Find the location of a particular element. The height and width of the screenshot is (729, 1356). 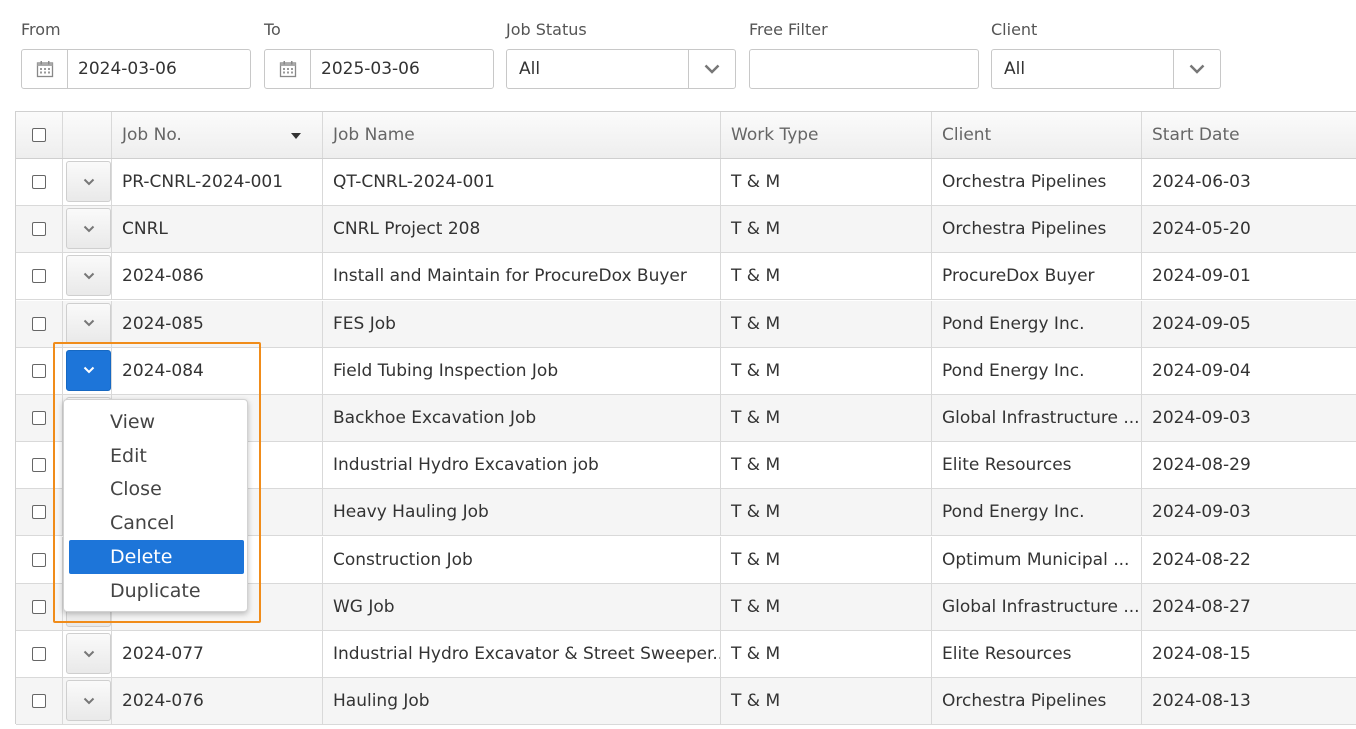

job-no-cell: 2024-076 is located at coordinates (217, 701).